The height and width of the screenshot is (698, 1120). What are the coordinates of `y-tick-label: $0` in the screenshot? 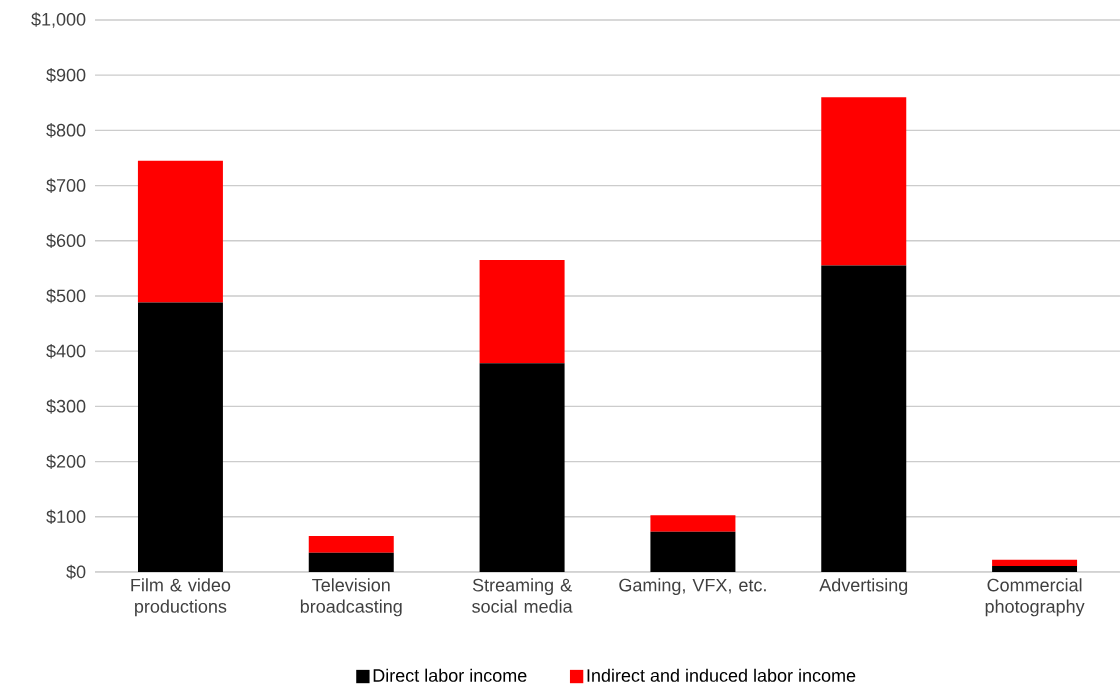 It's located at (76, 572).